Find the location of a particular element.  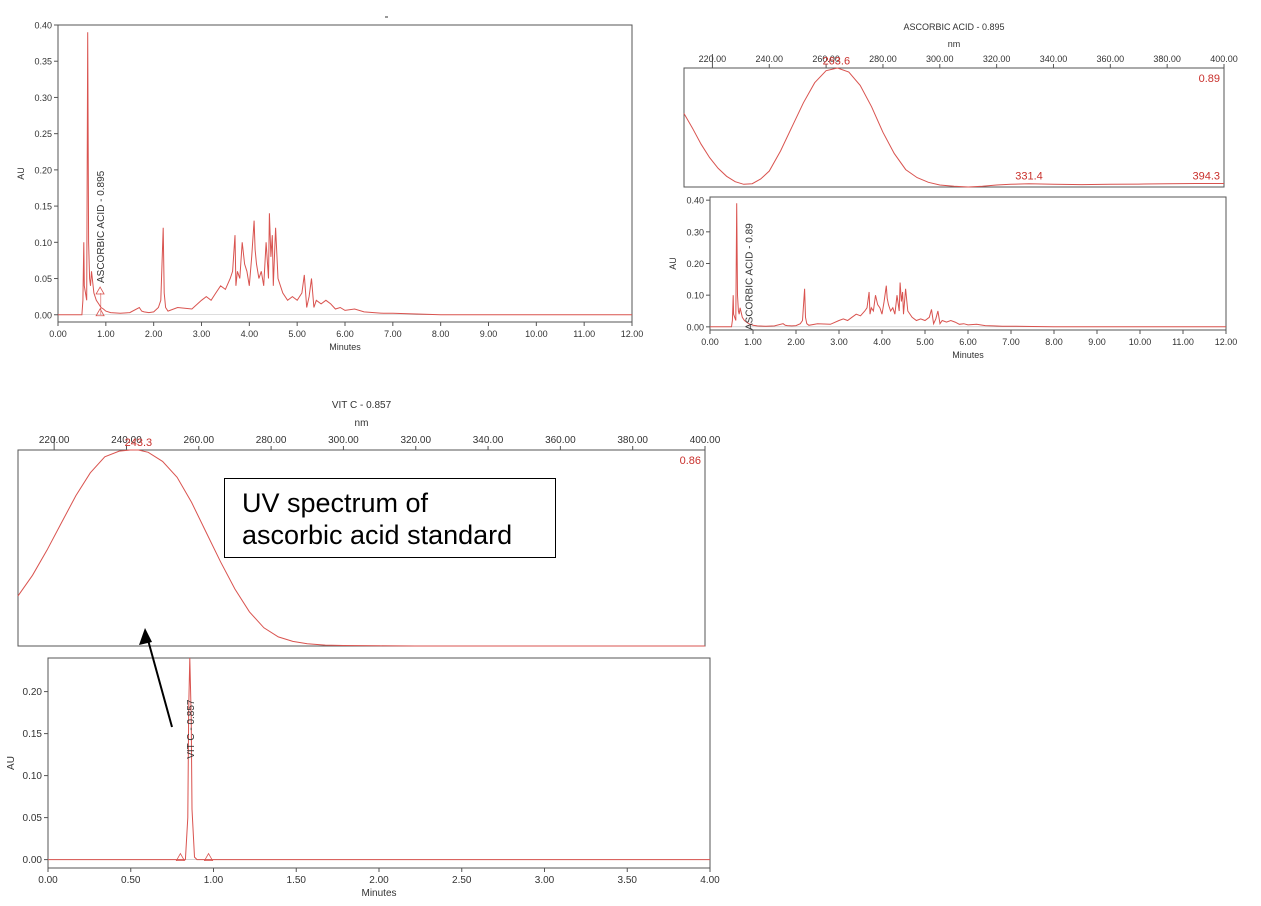

arrow-shaft is located at coordinates (160, 683).